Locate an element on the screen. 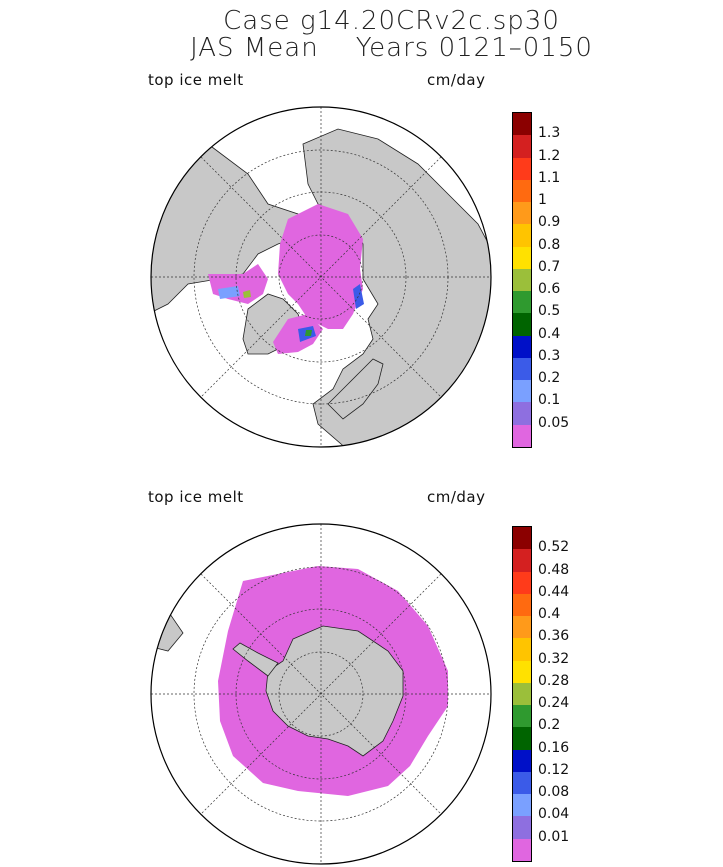 This screenshot has height=867, width=723. colorbar-tick-label: 0.12 is located at coordinates (554, 769).